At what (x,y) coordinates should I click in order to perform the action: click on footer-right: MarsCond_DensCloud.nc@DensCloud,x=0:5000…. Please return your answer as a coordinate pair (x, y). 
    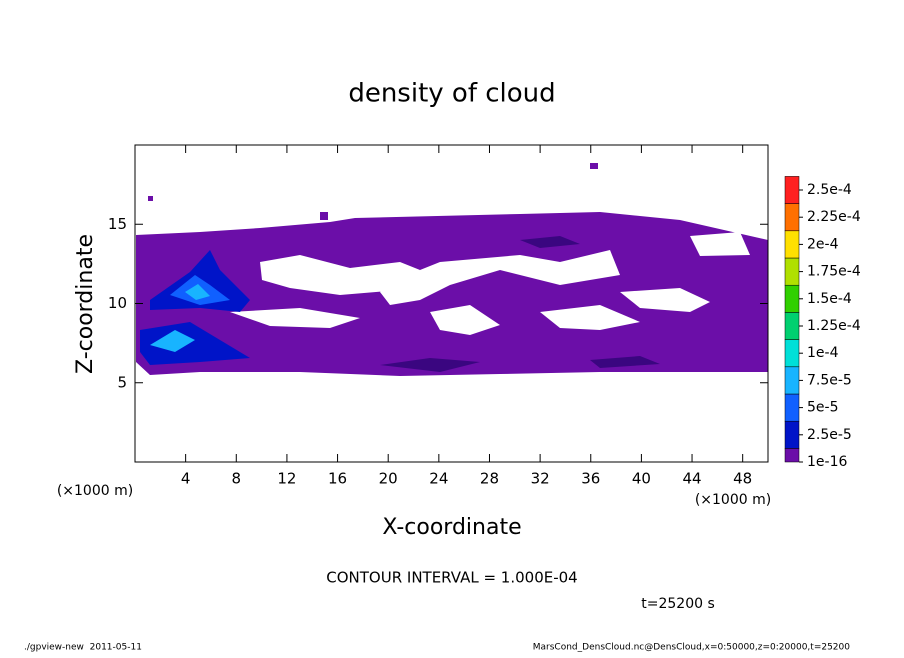
    Looking at the image, I should click on (691, 648).